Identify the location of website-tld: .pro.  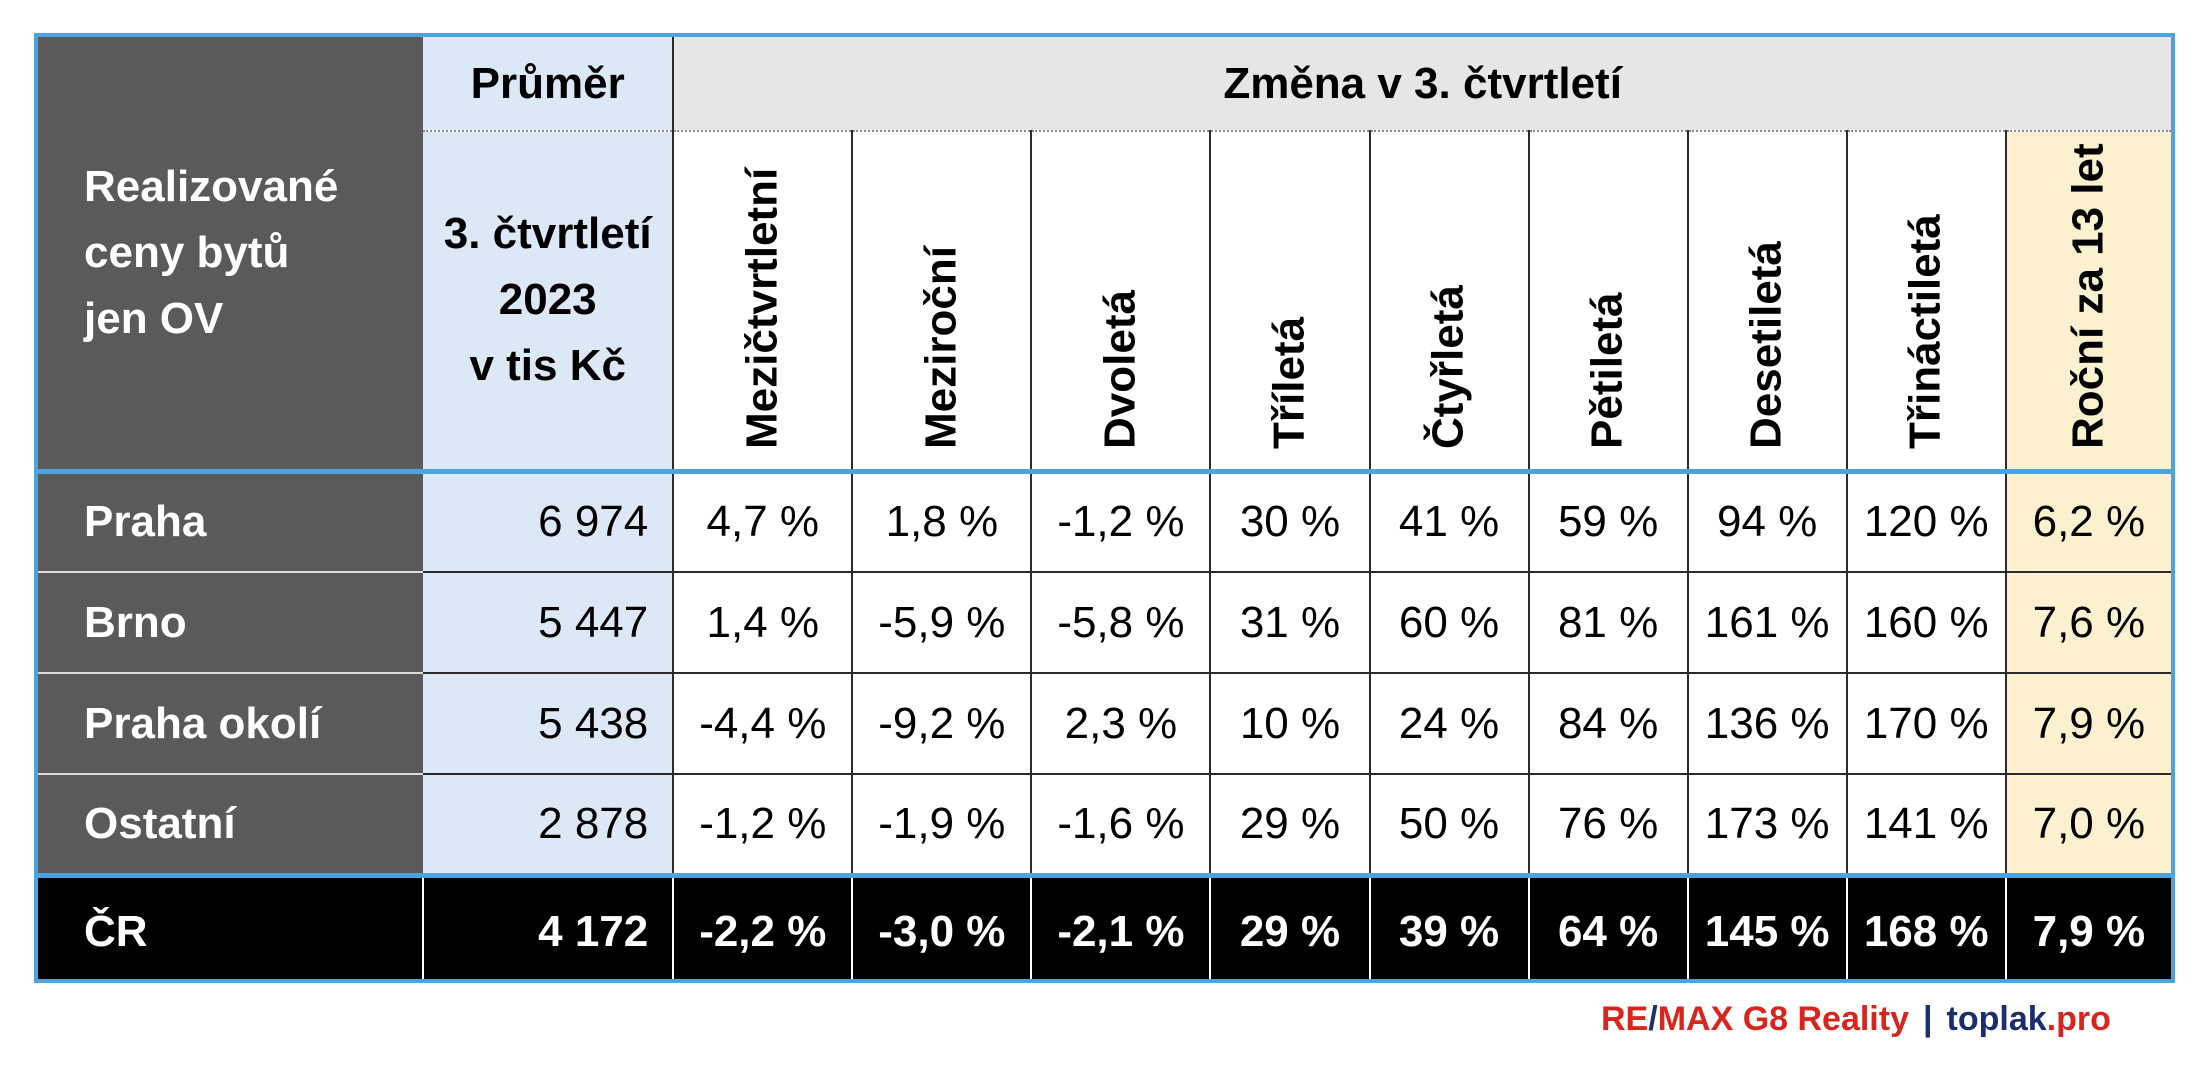
(2078, 1019).